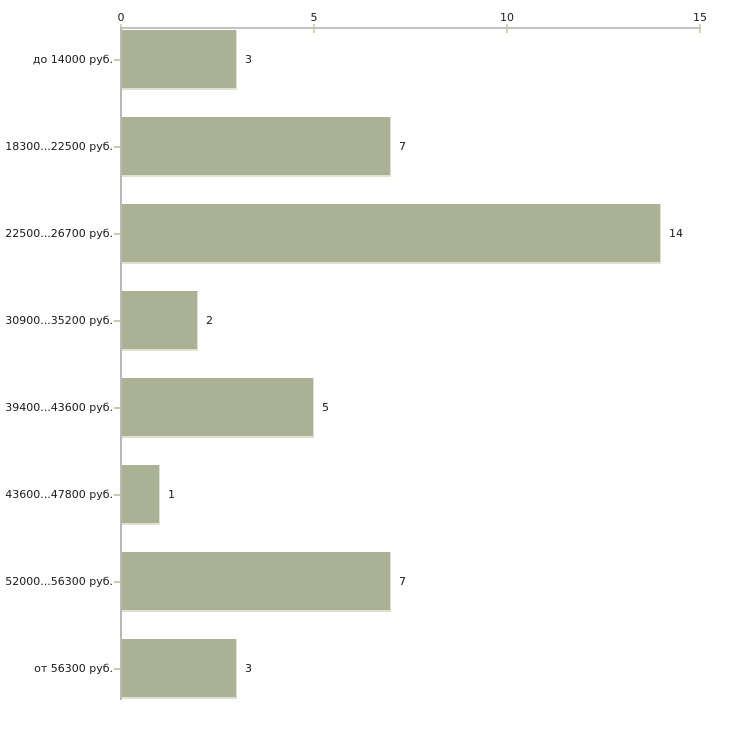  Describe the element at coordinates (59, 320) in the screenshot. I see `category-label: 30900...35200 руб.` at that location.